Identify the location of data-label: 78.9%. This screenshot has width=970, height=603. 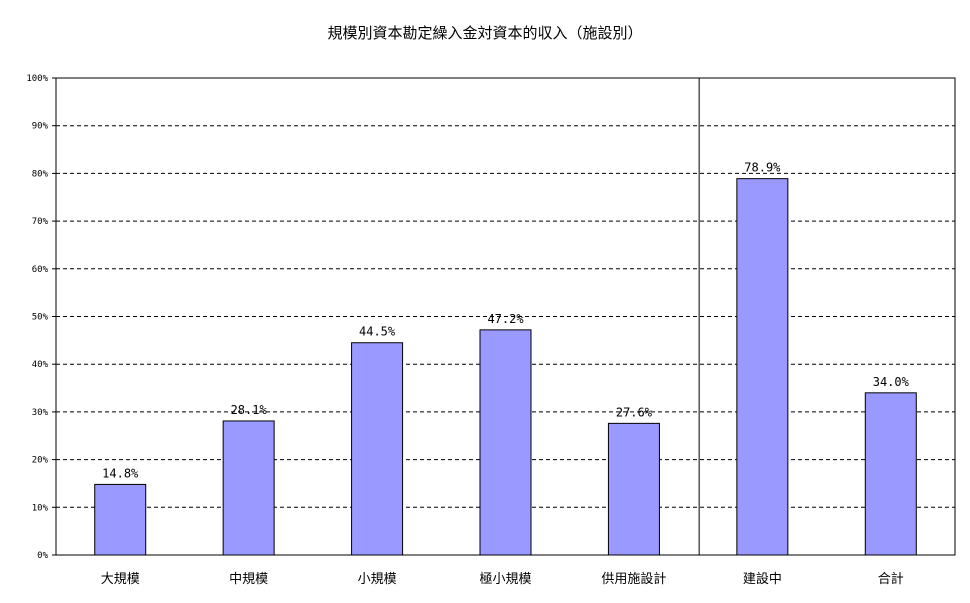
(762, 168).